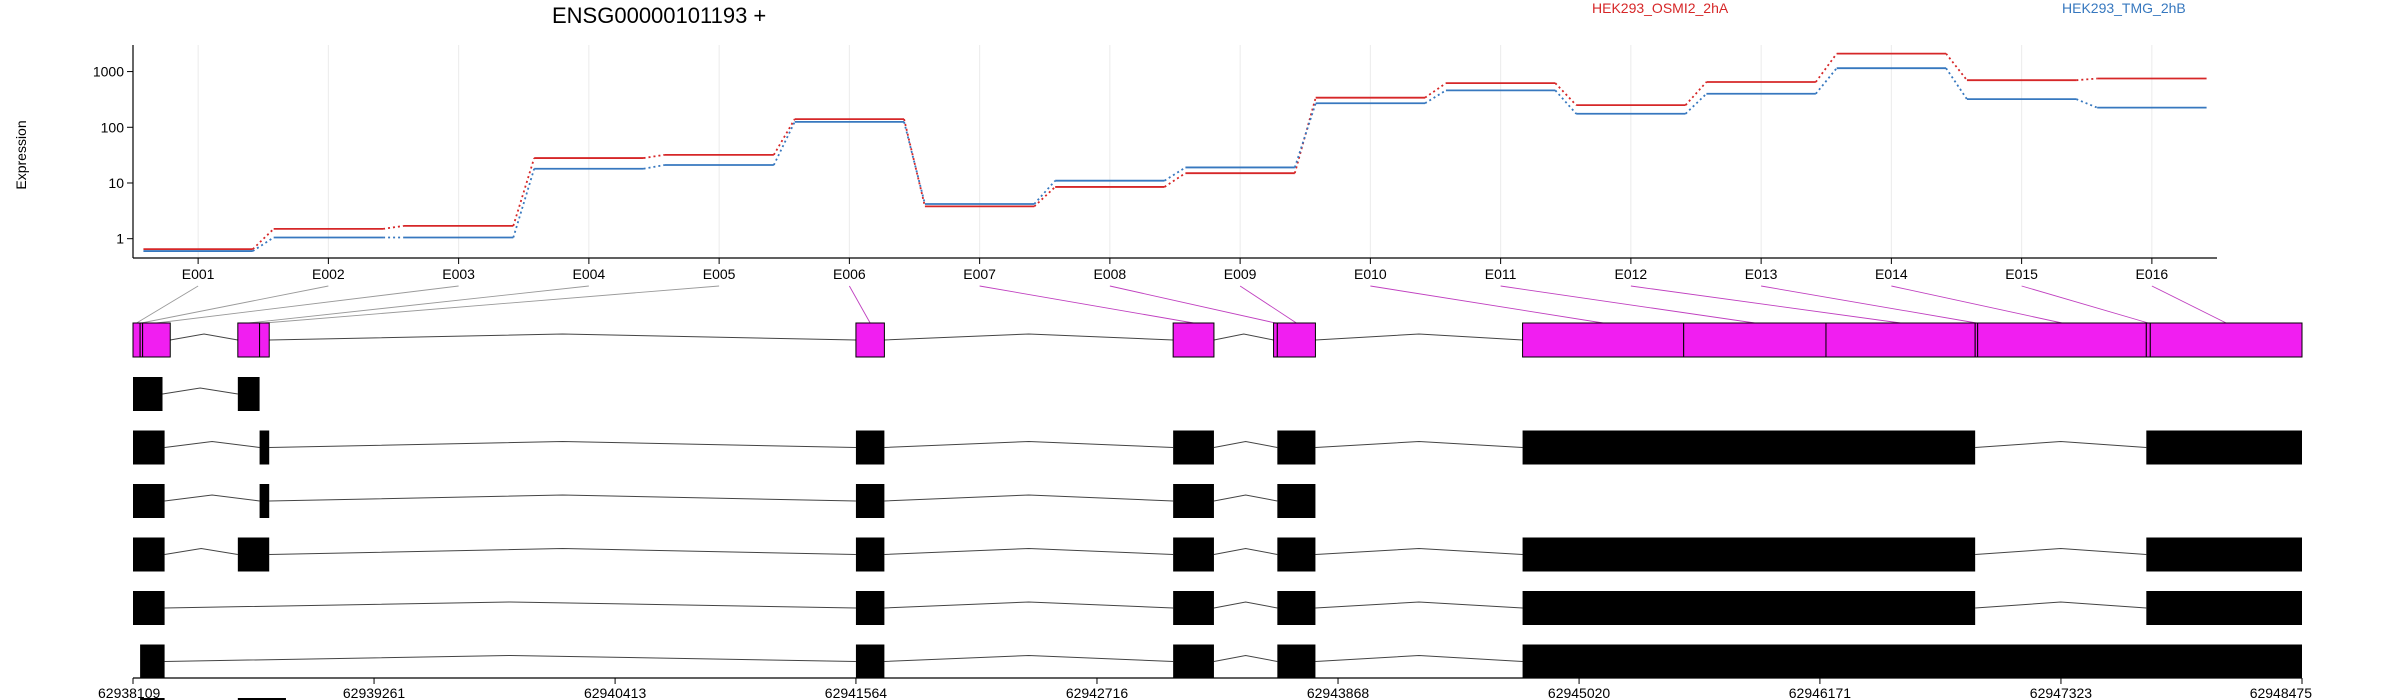 This screenshot has height=700, width=2400. I want to click on connector-e005, so click(492, 304).